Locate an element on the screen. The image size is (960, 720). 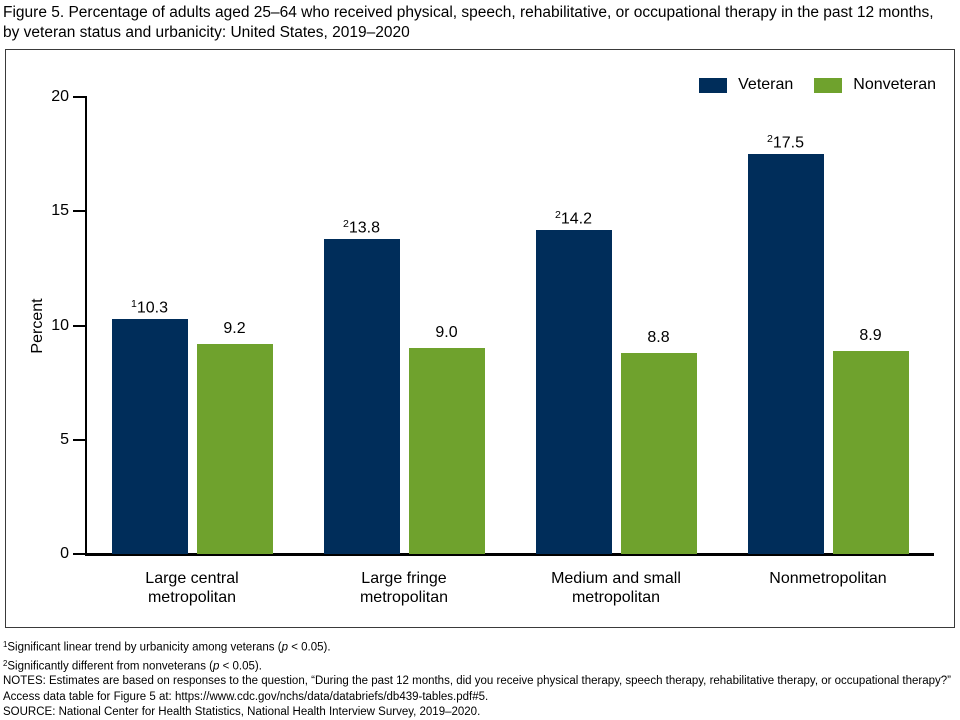
y-tick-label: 15 is located at coordinates (60, 211).